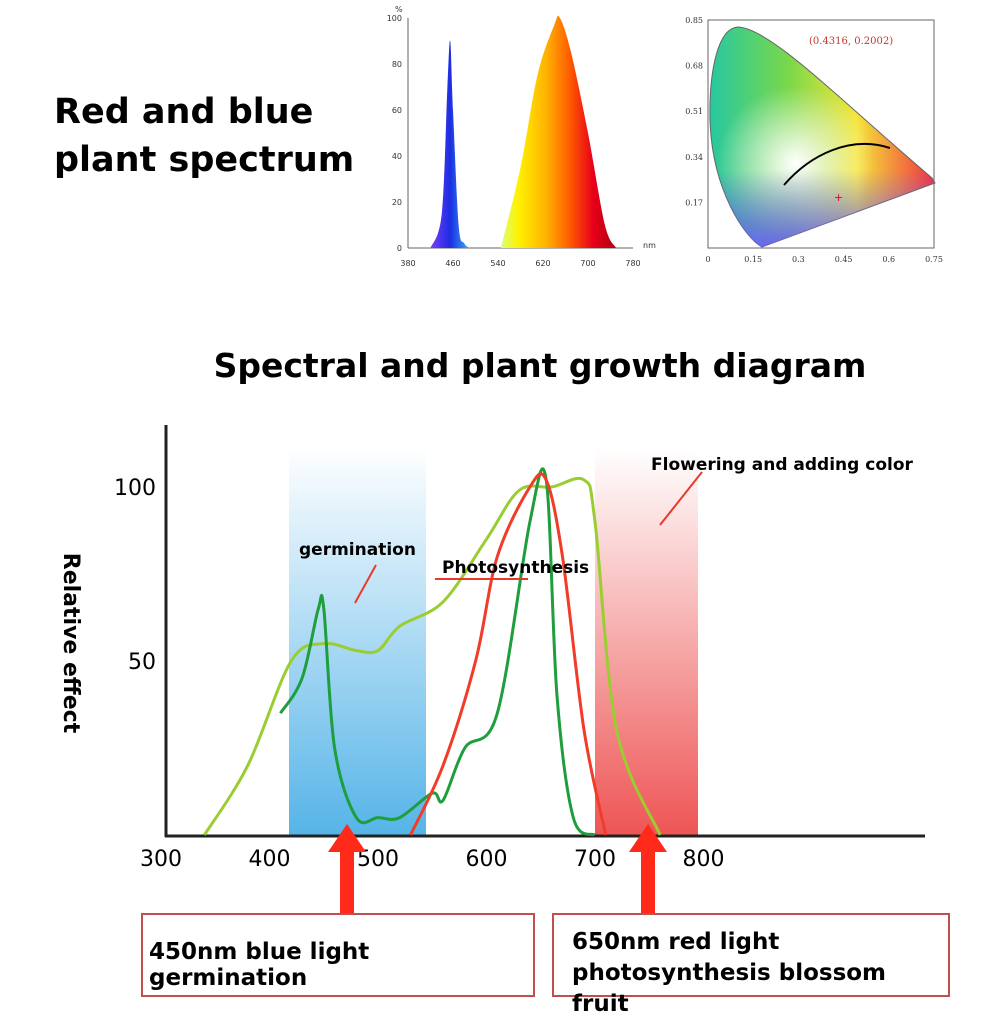 The width and height of the screenshot is (1000, 1020). What do you see at coordinates (838, 197) in the screenshot?
I see `cie-point-marker: +` at bounding box center [838, 197].